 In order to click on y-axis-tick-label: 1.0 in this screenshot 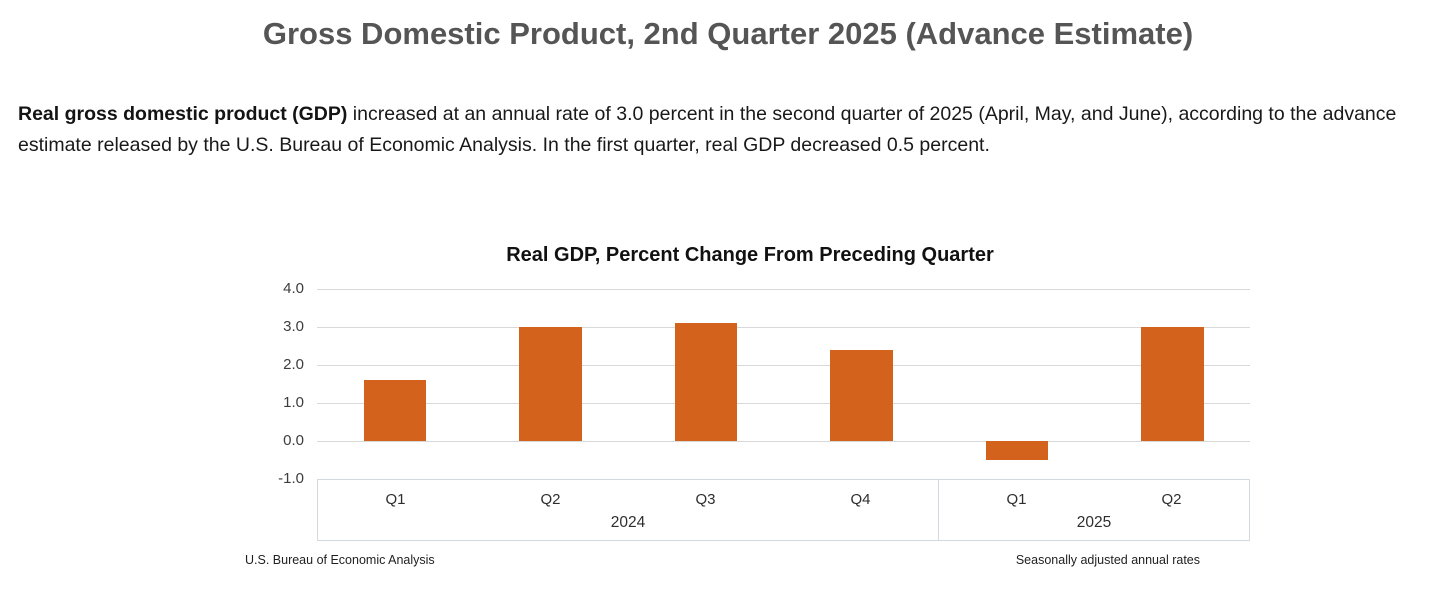, I will do `click(293, 402)`.